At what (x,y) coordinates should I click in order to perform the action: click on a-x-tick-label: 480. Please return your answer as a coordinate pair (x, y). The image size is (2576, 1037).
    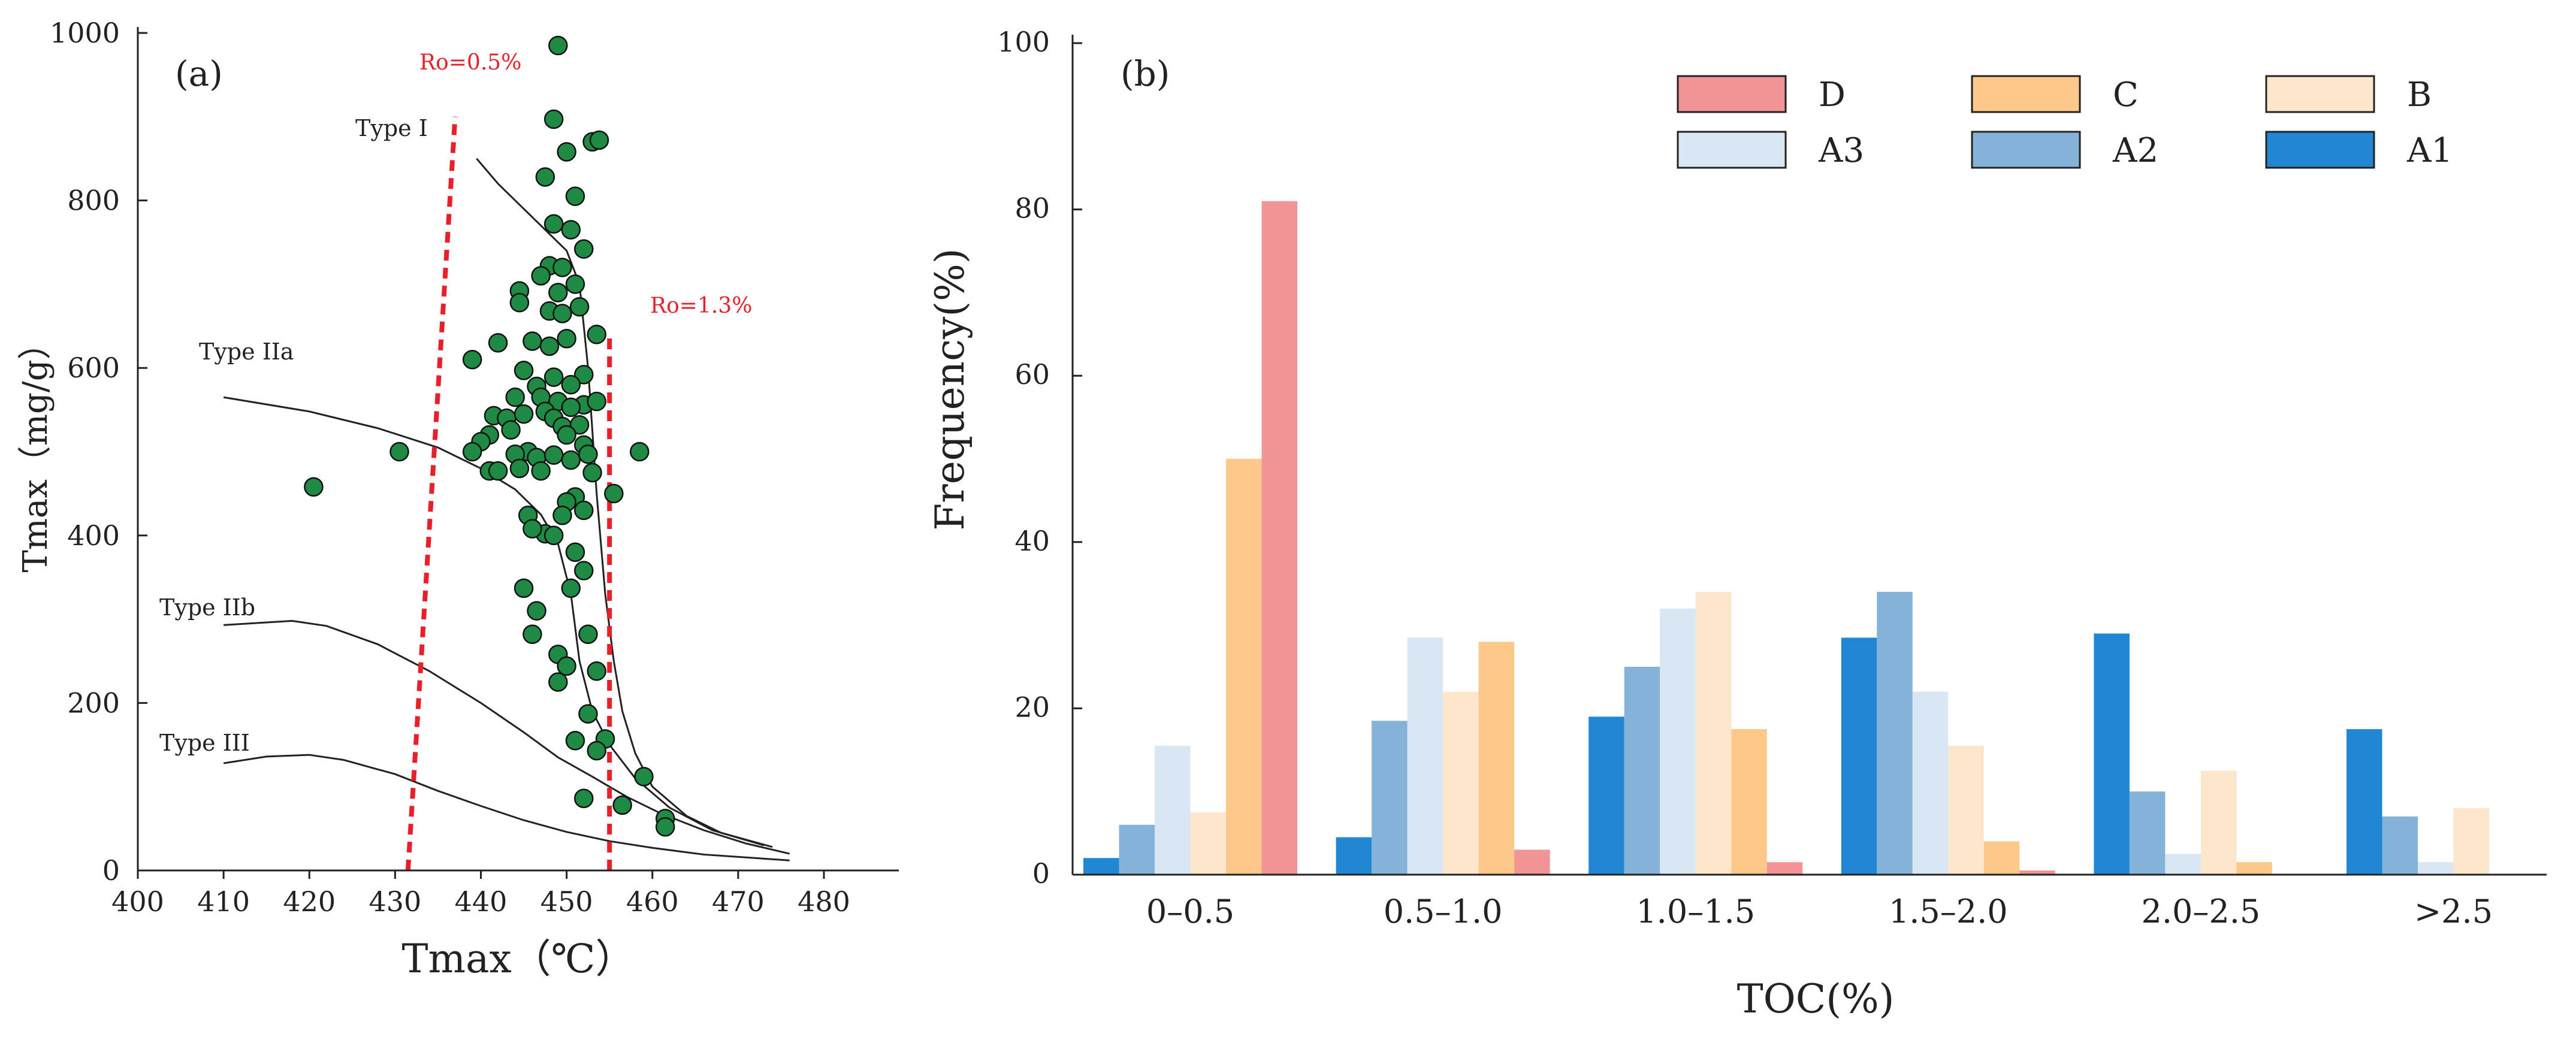
    Looking at the image, I should click on (824, 901).